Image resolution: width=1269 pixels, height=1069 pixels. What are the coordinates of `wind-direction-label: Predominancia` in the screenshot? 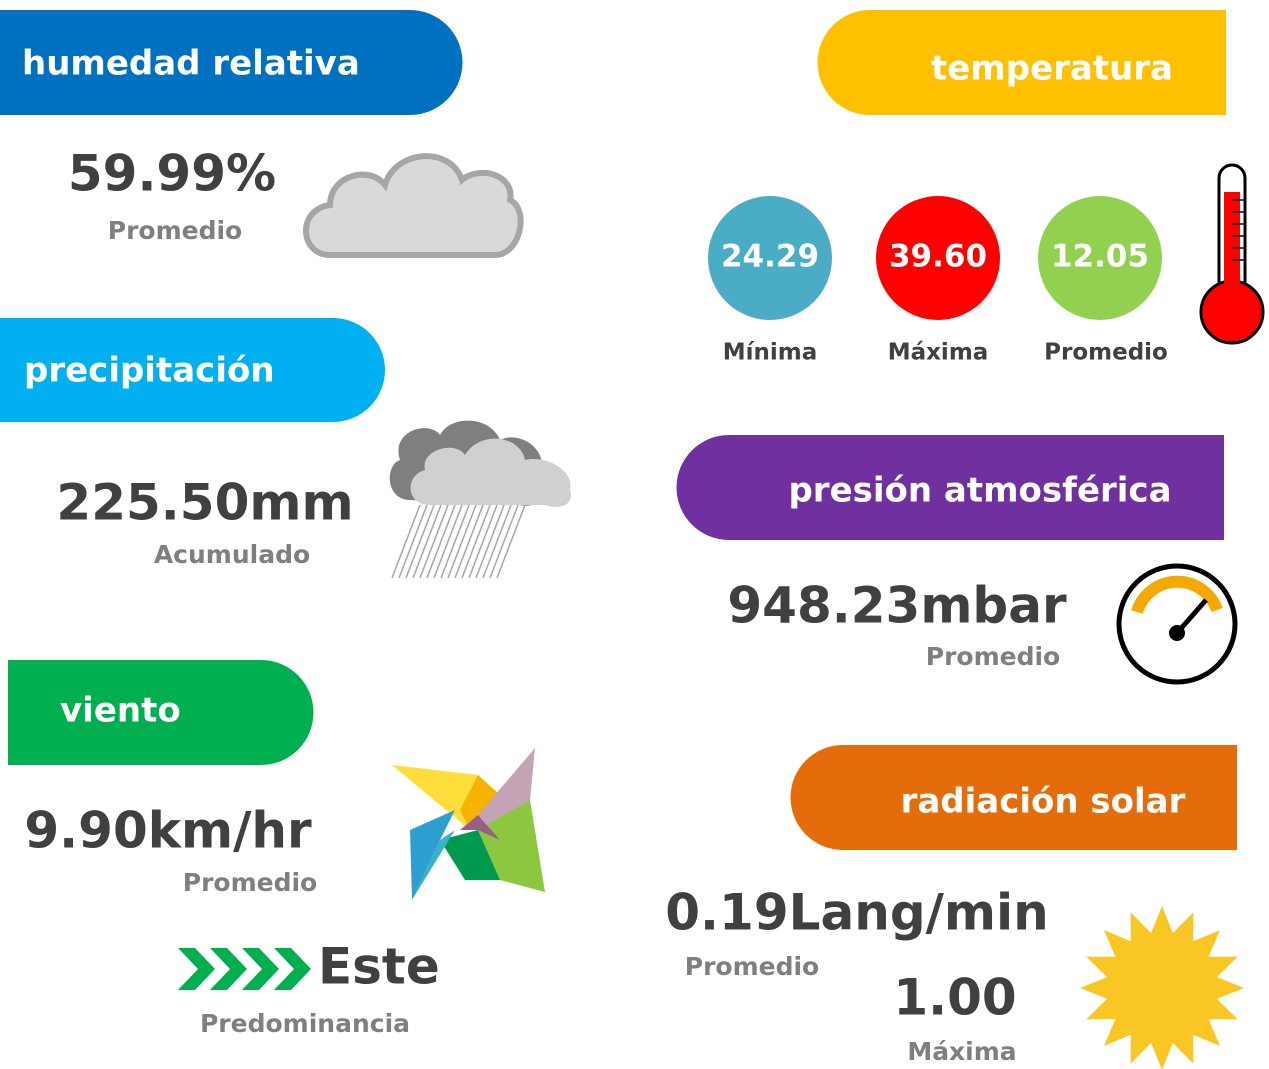 It's located at (305, 1023).